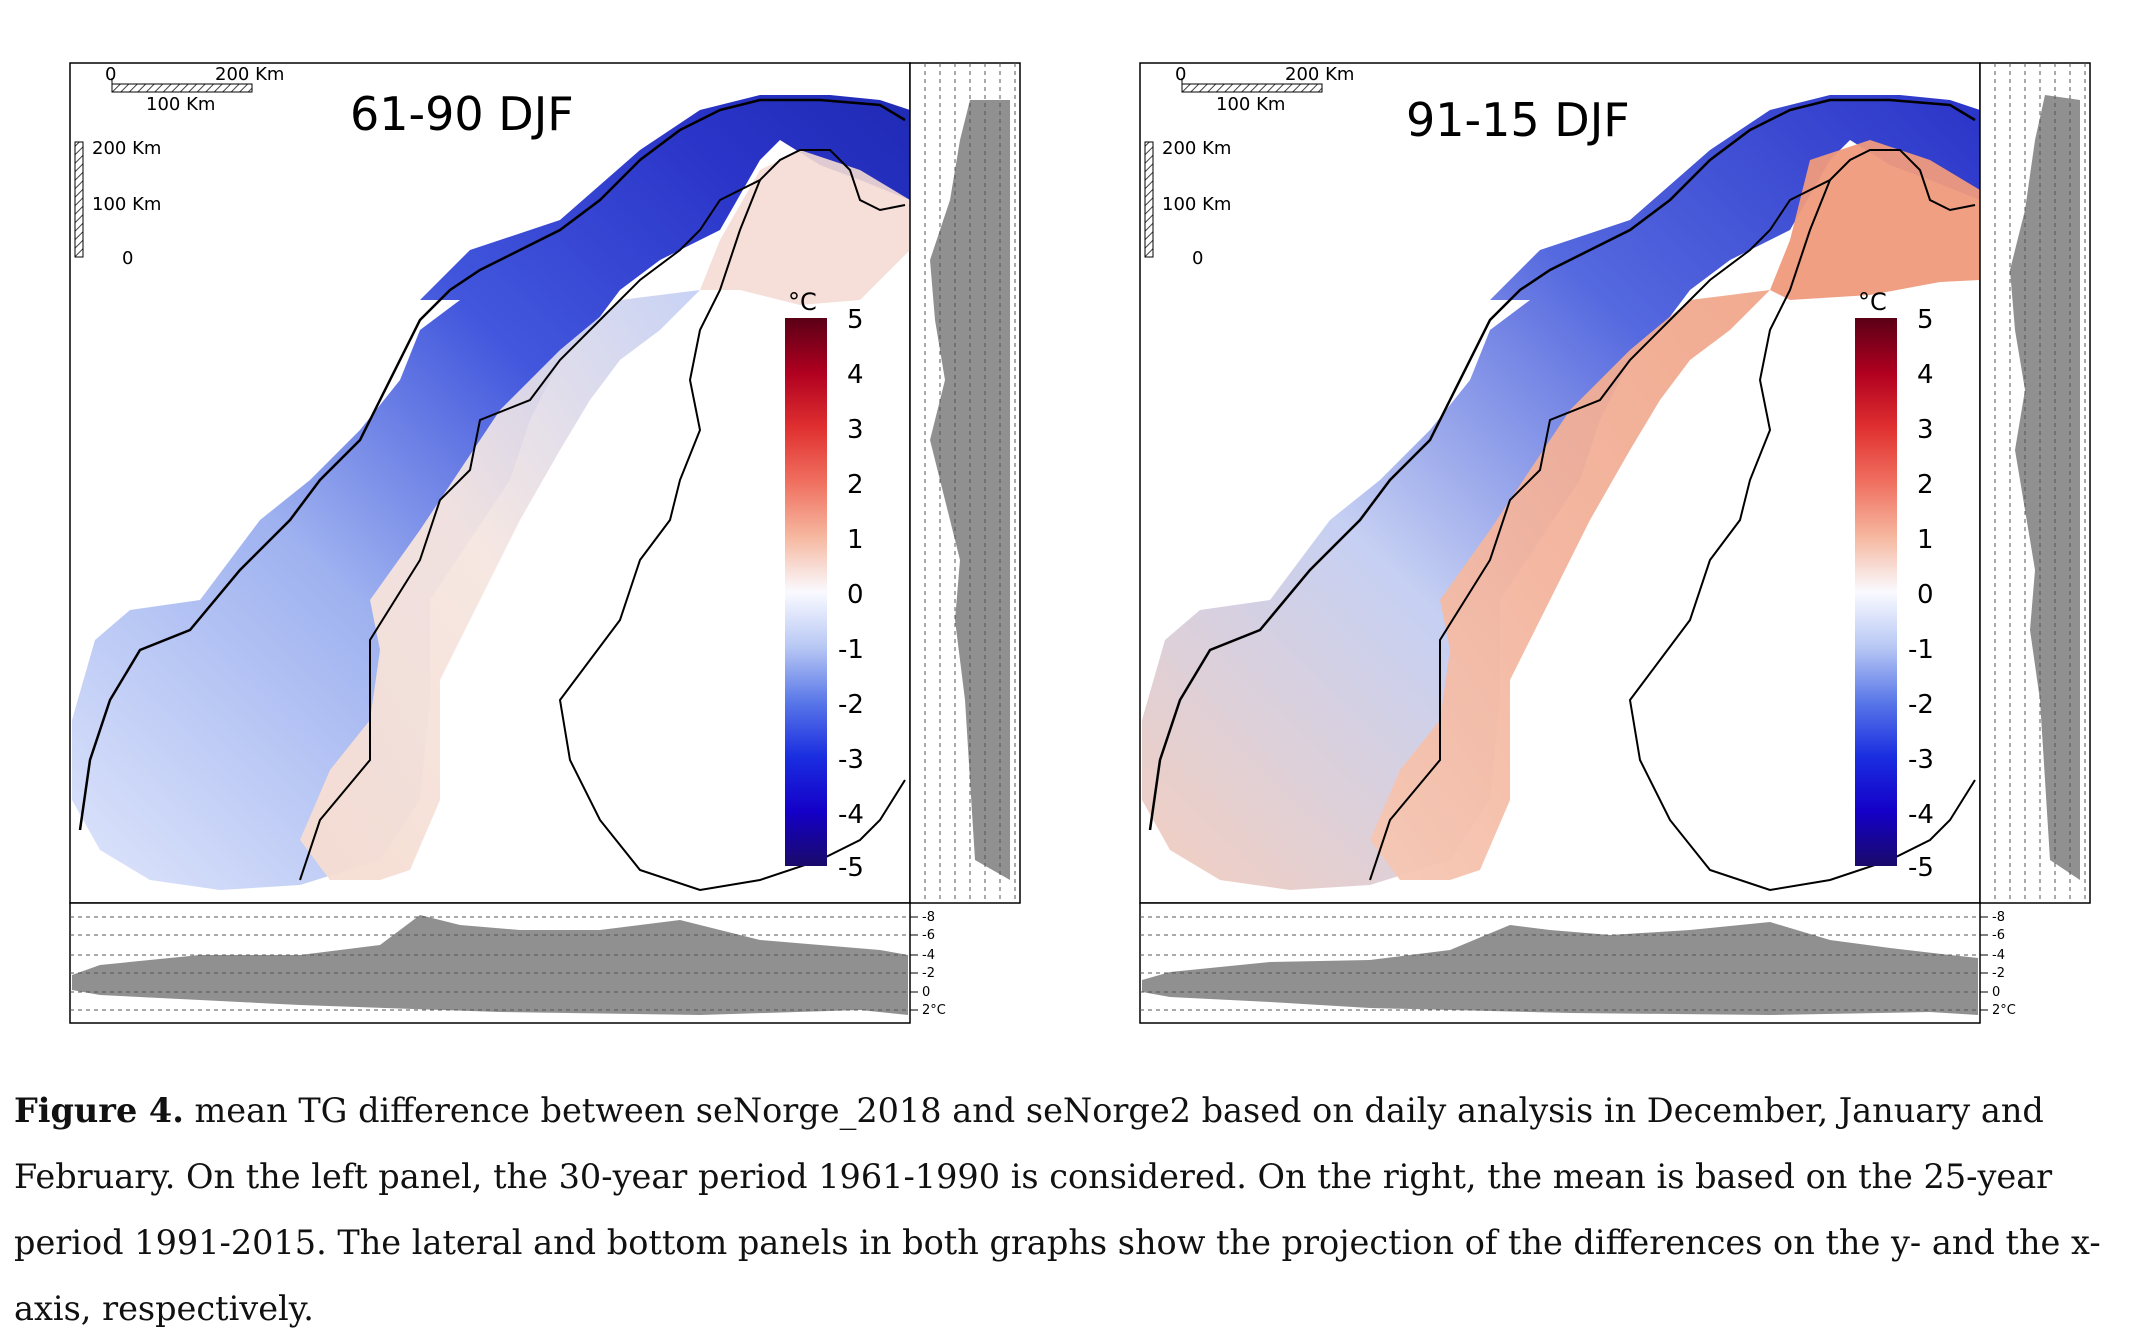 This screenshot has width=2131, height=1342. Describe the element at coordinates (462, 114) in the screenshot. I see `panel-title: 61-90 DJF` at that location.